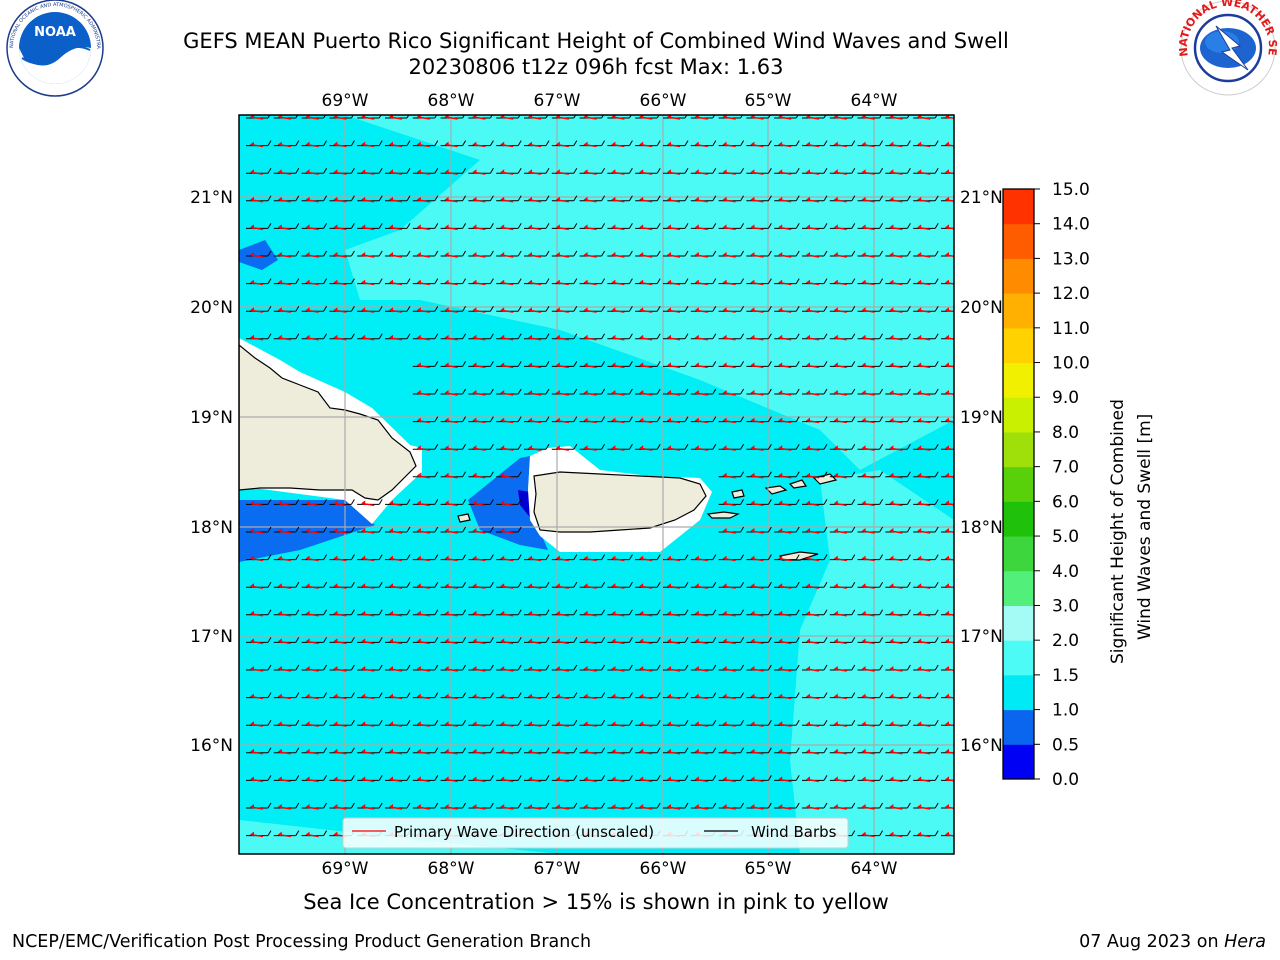  Describe the element at coordinates (768, 101) in the screenshot. I see `lon-label-top: 65°W` at that location.